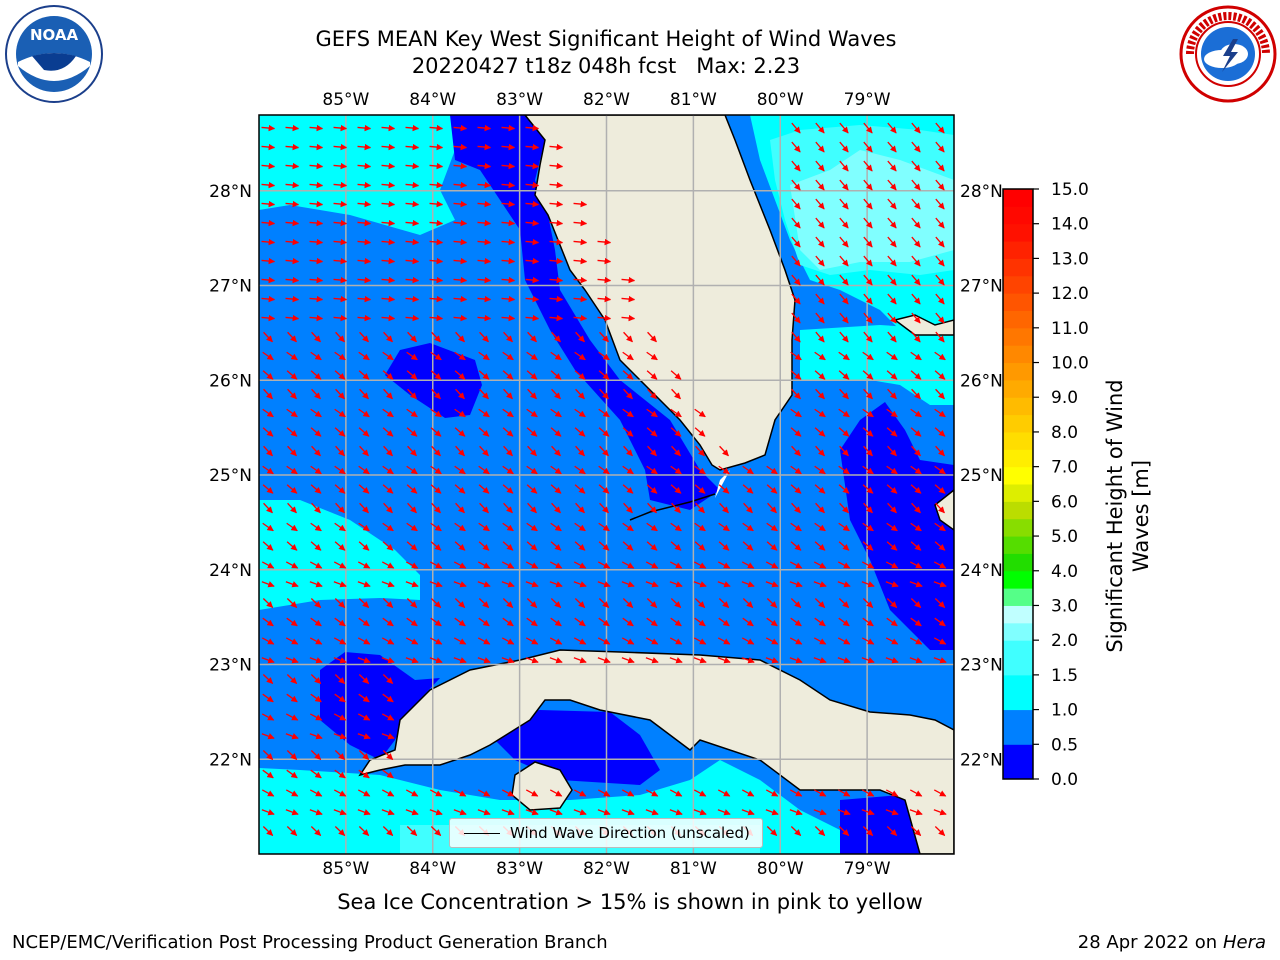  I want to click on lon-label-bottom: 81°W, so click(693, 869).